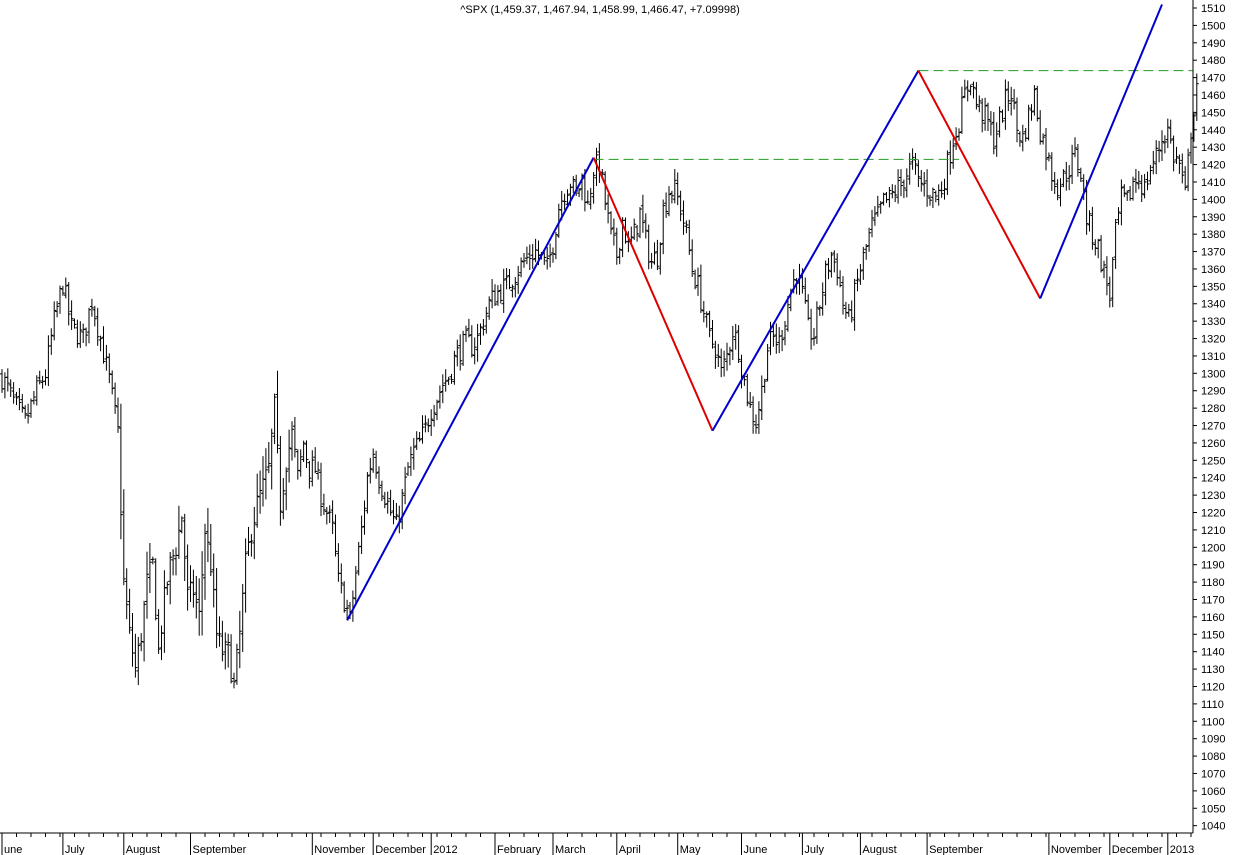  What do you see at coordinates (1213, 427) in the screenshot?
I see `y-tick-label: 1270` at bounding box center [1213, 427].